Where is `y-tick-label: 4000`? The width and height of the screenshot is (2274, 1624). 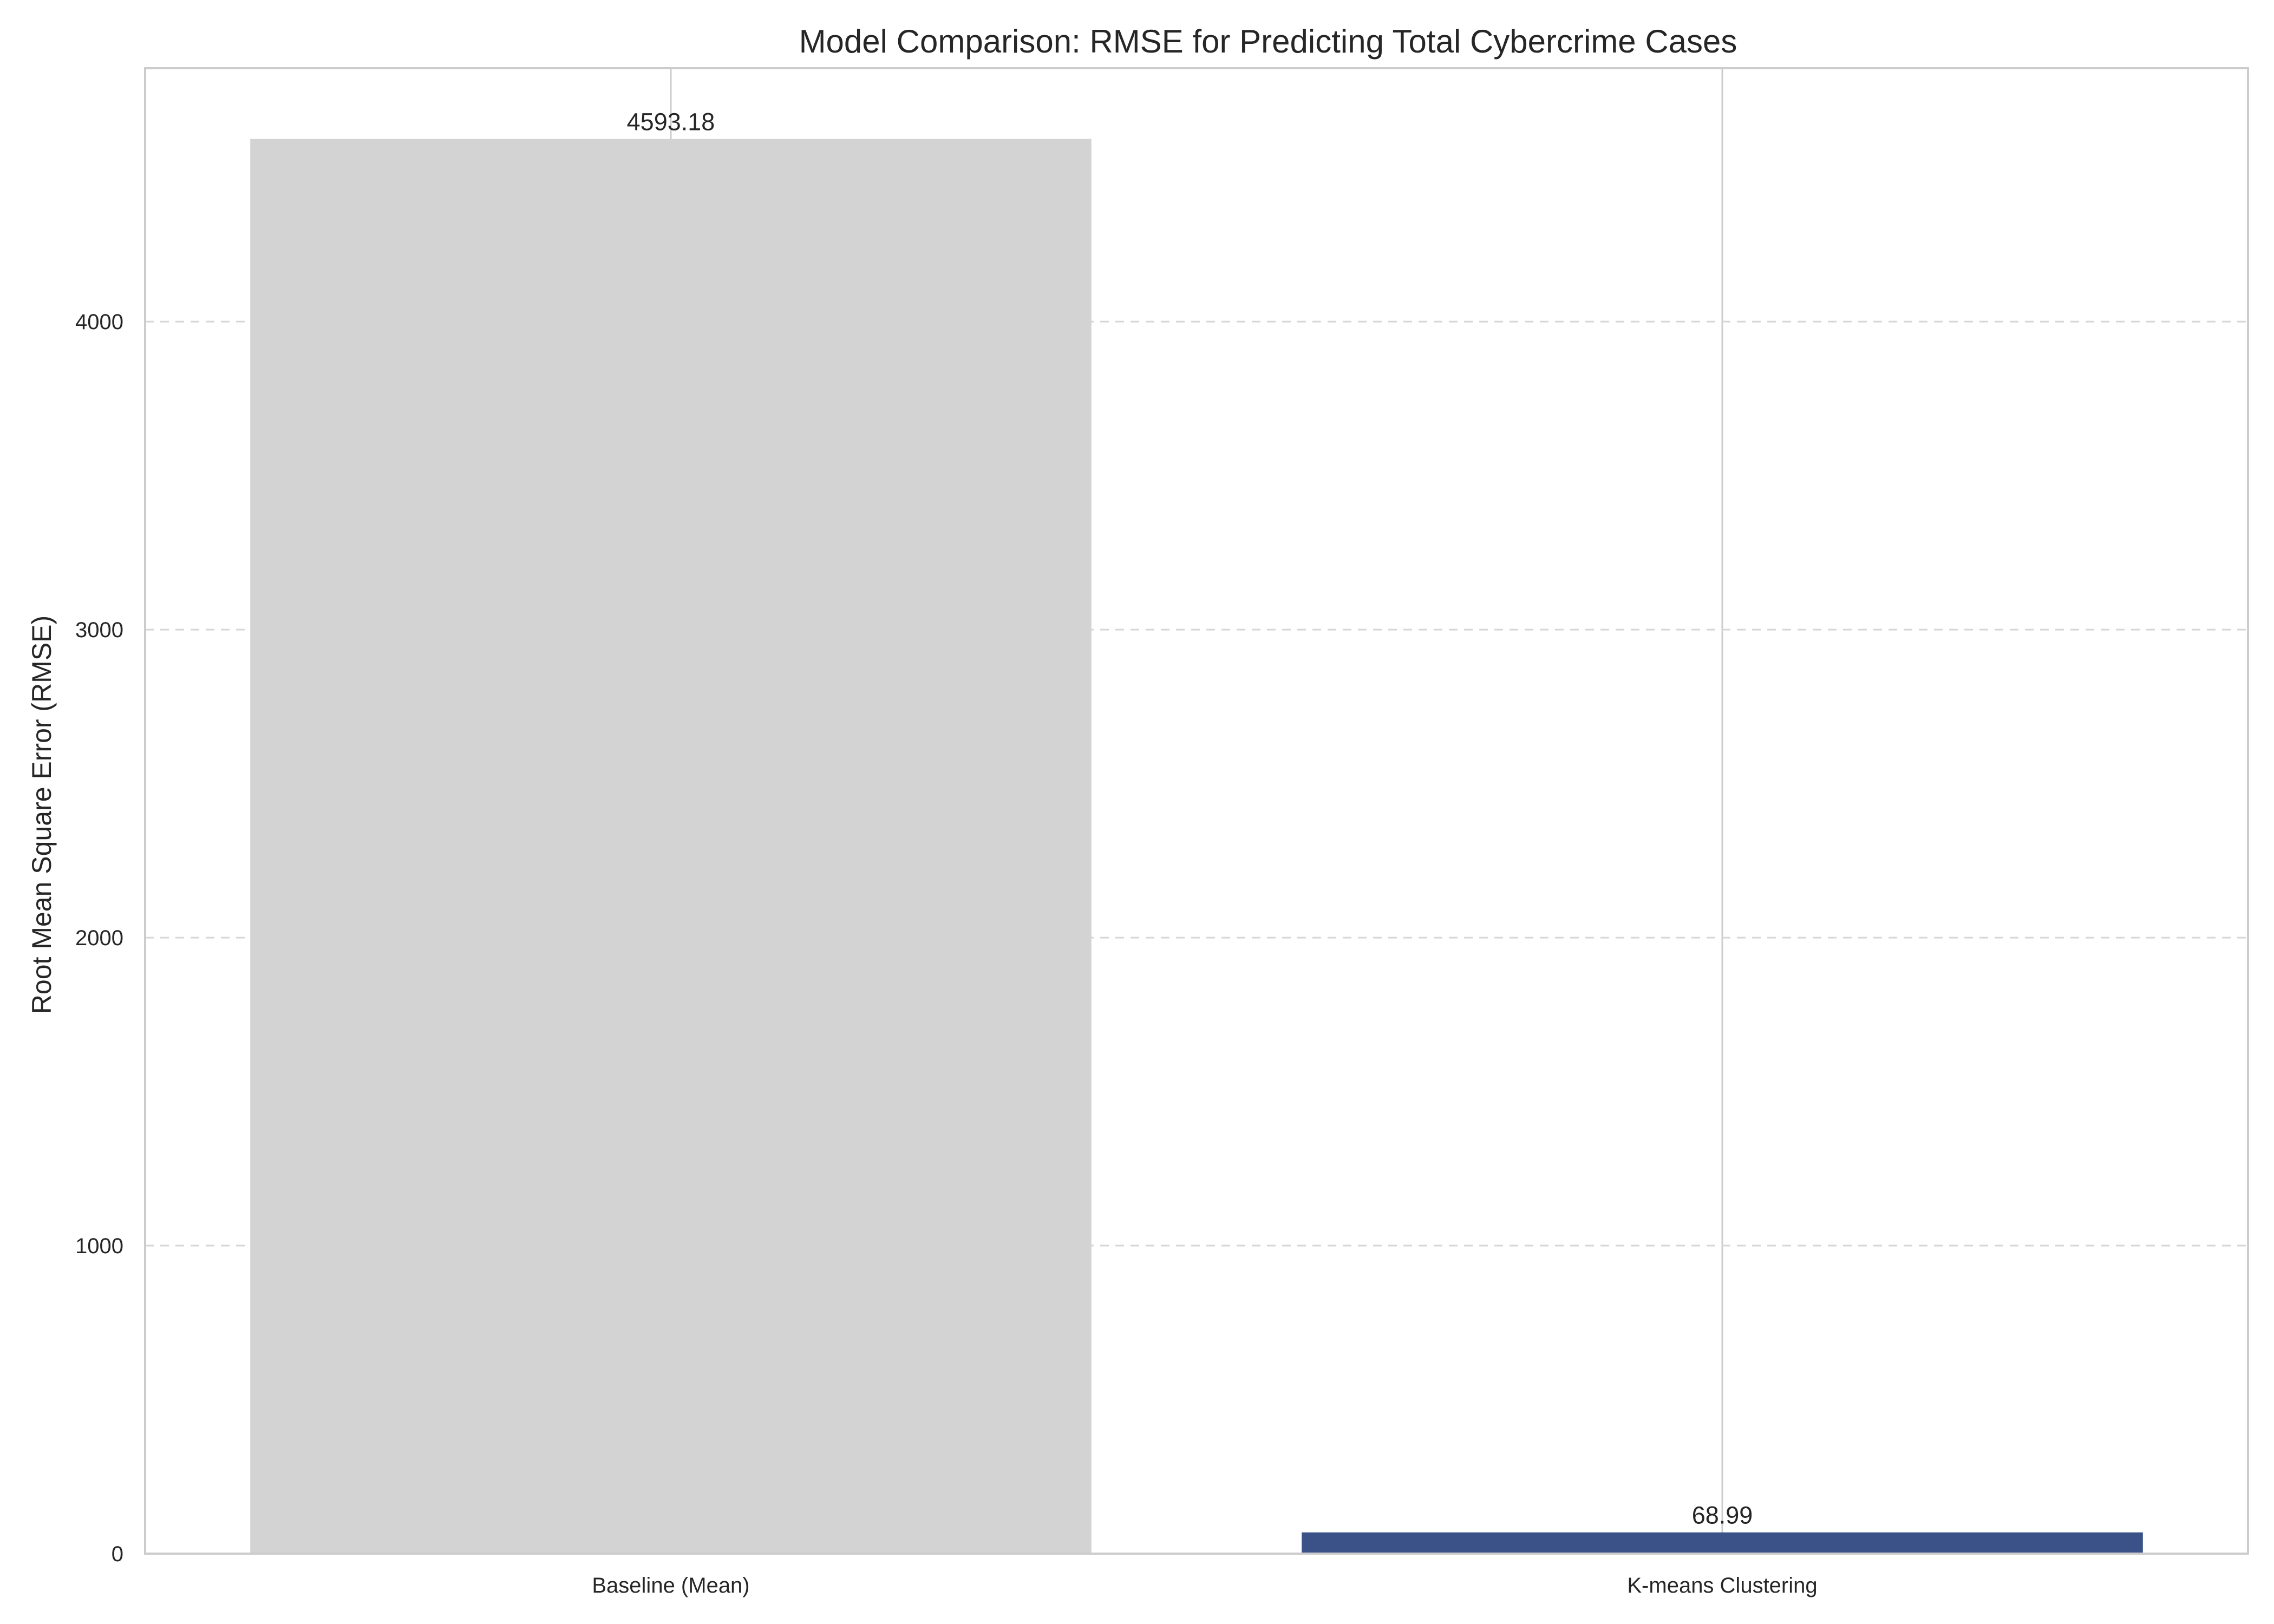
y-tick-label: 4000 is located at coordinates (99, 322).